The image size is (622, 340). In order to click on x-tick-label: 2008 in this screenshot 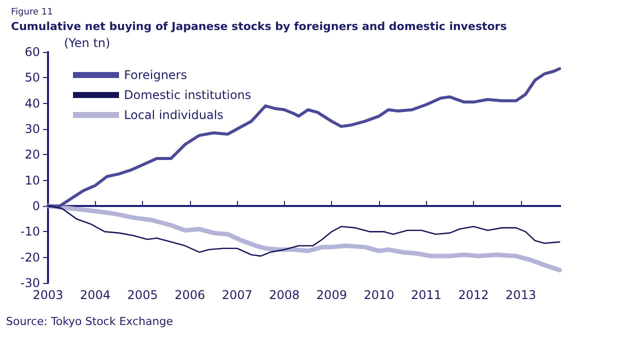, I will do `click(284, 295)`.